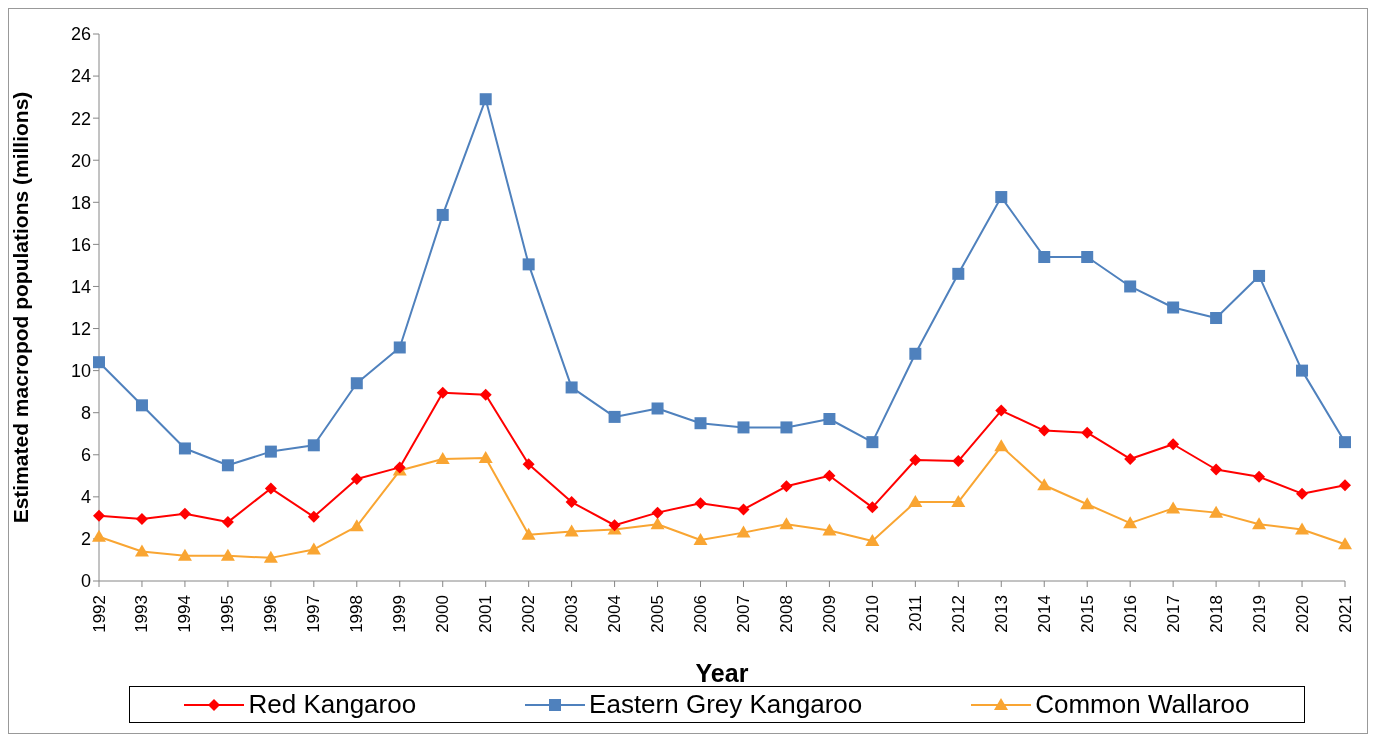  What do you see at coordinates (332, 704) in the screenshot?
I see `legend-label: Red Kangaroo` at bounding box center [332, 704].